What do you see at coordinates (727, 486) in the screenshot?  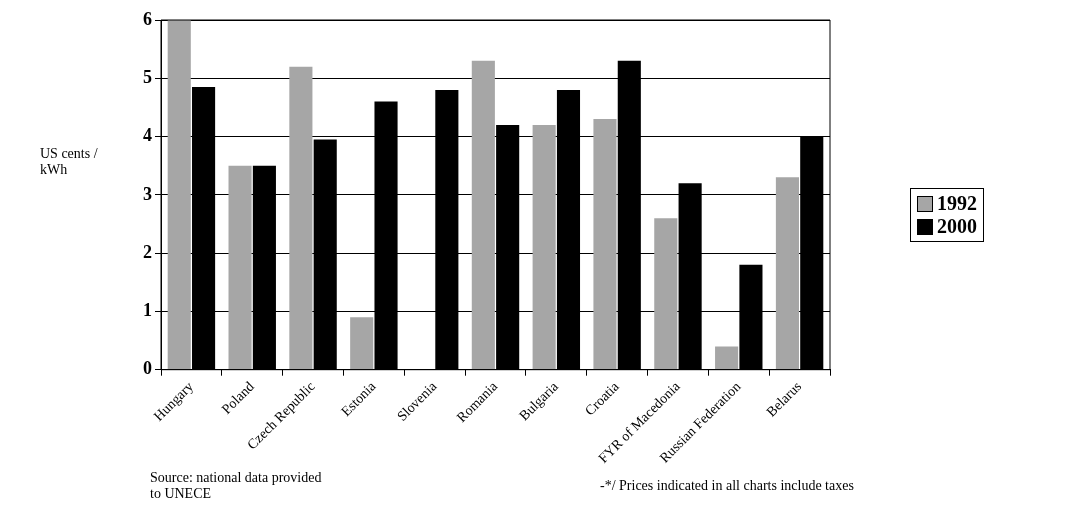 I see `text: -*/ Prices indicated in all charts include taxes` at bounding box center [727, 486].